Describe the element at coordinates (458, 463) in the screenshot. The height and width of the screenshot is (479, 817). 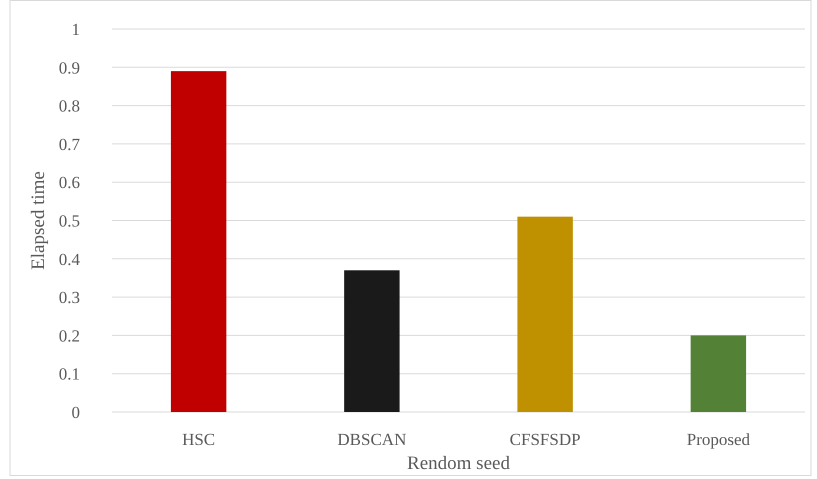
I see `x-axis-title: Rendom seed` at that location.